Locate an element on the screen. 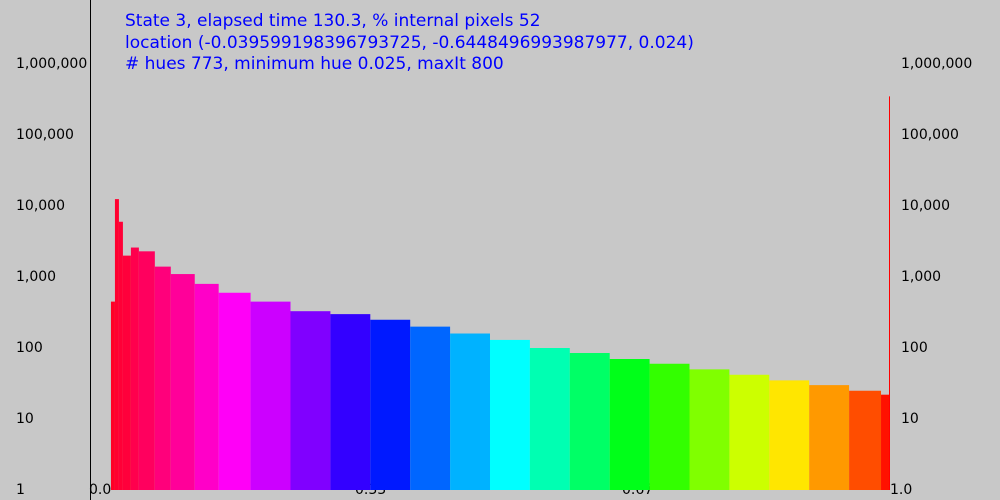 The height and width of the screenshot is (500, 1000). y-tick-left-10: 10 is located at coordinates (25, 419).